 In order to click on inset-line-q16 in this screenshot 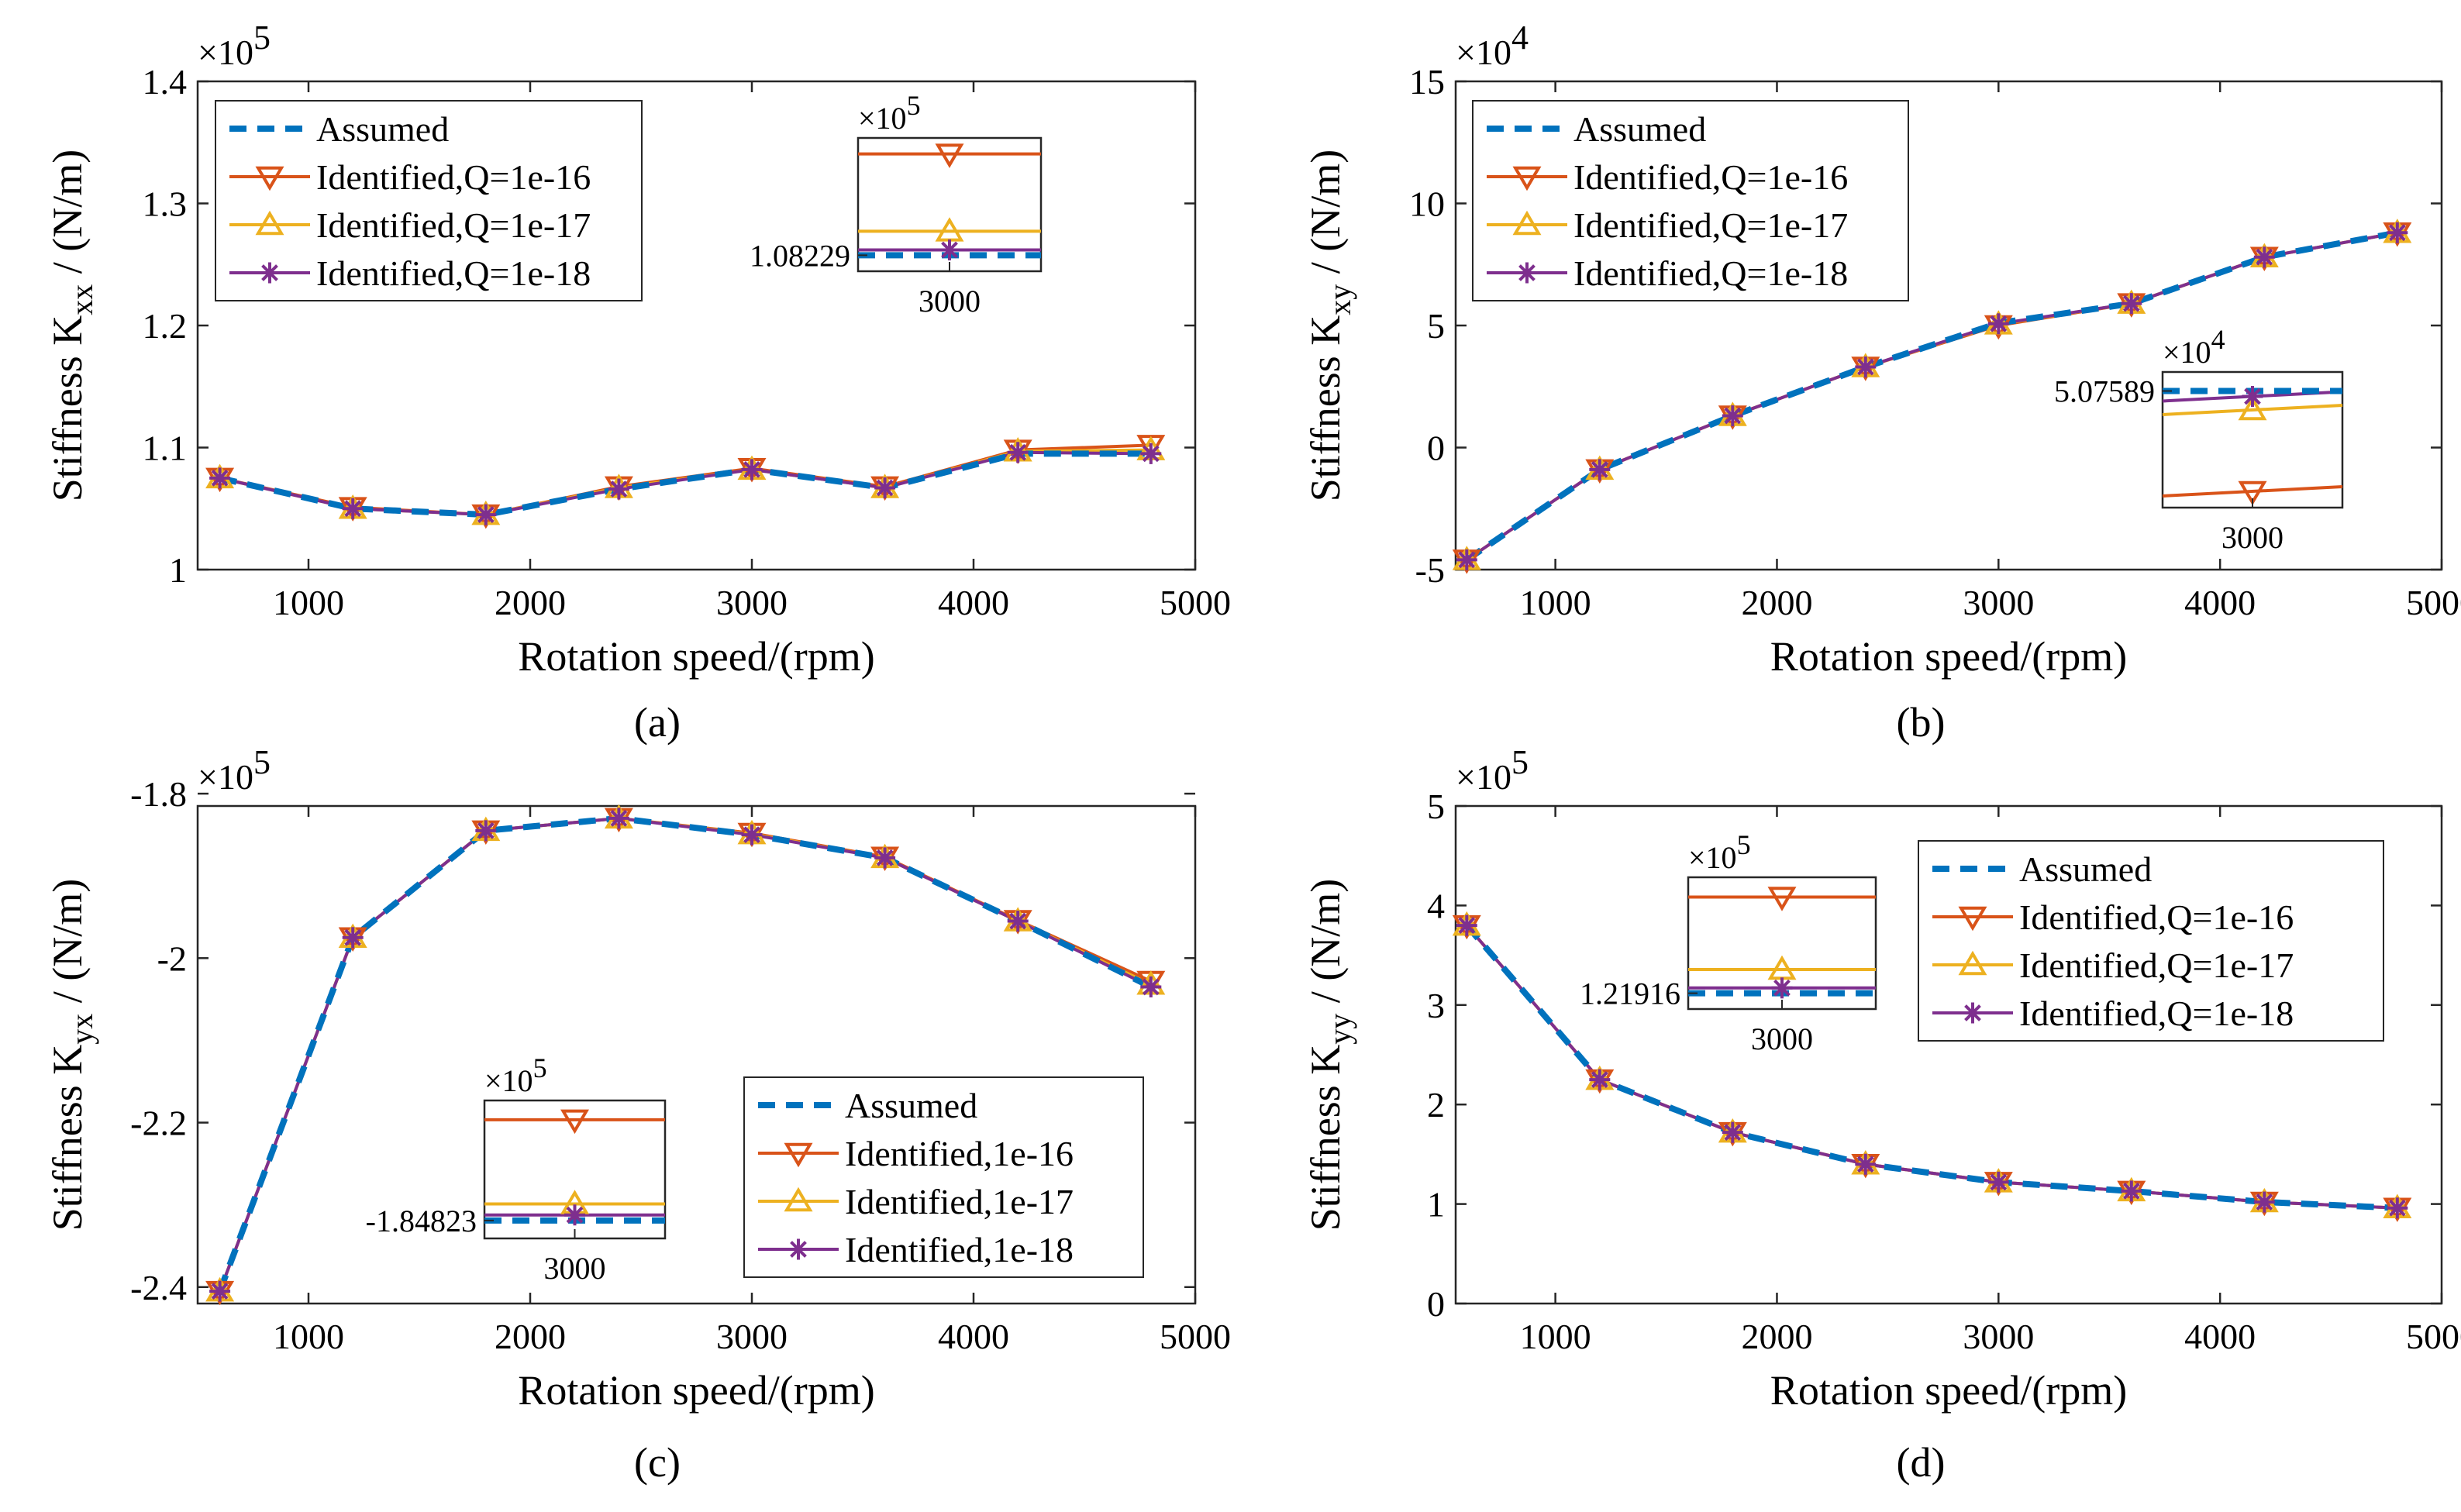, I will do `click(2252, 491)`.